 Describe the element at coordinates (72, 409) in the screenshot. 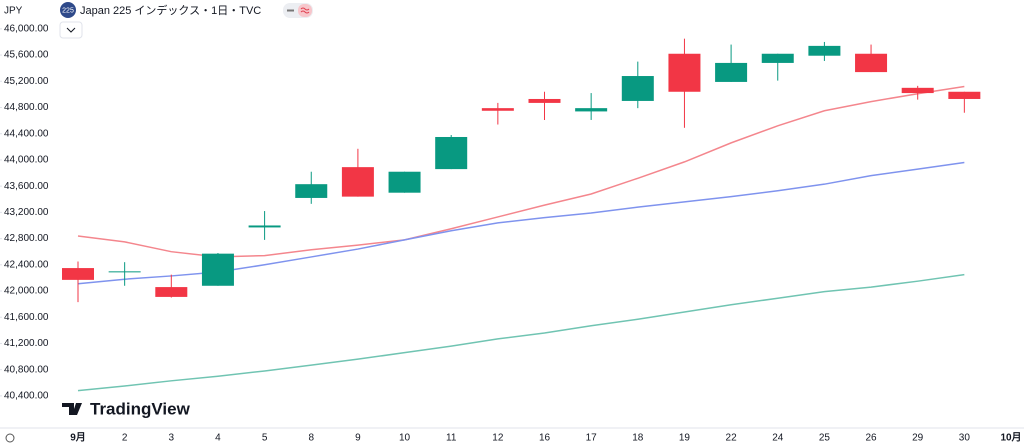

I see `logo-icon` at that location.